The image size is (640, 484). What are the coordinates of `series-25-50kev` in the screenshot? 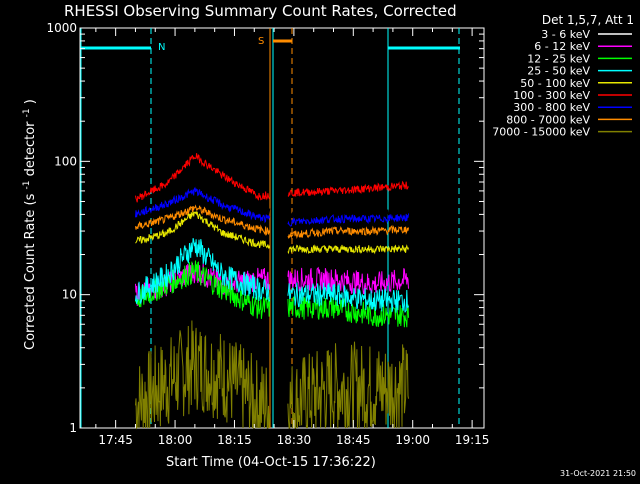 It's located at (272, 275).